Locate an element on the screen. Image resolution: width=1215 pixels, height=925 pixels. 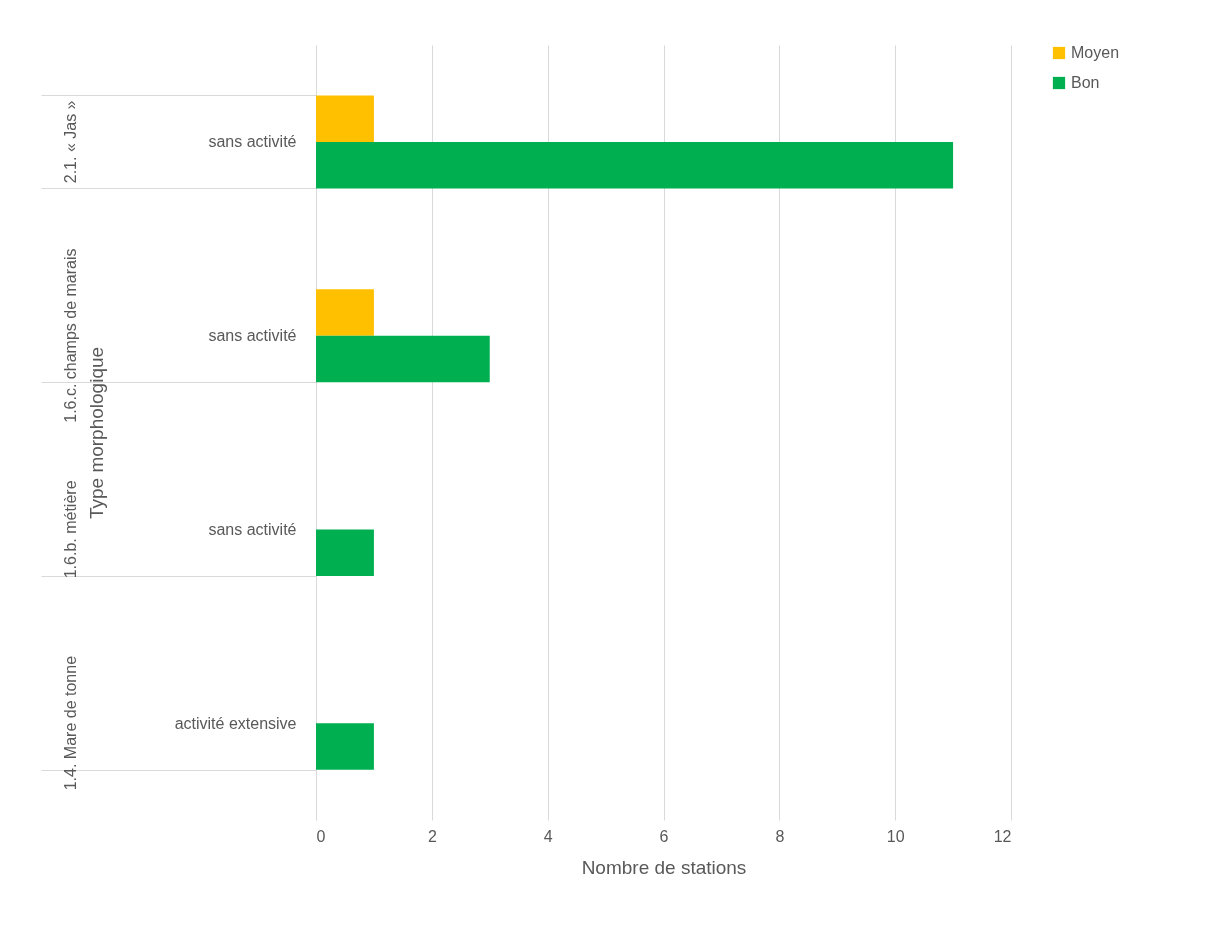
x-axis-title: Nombre de stations is located at coordinates (664, 867).